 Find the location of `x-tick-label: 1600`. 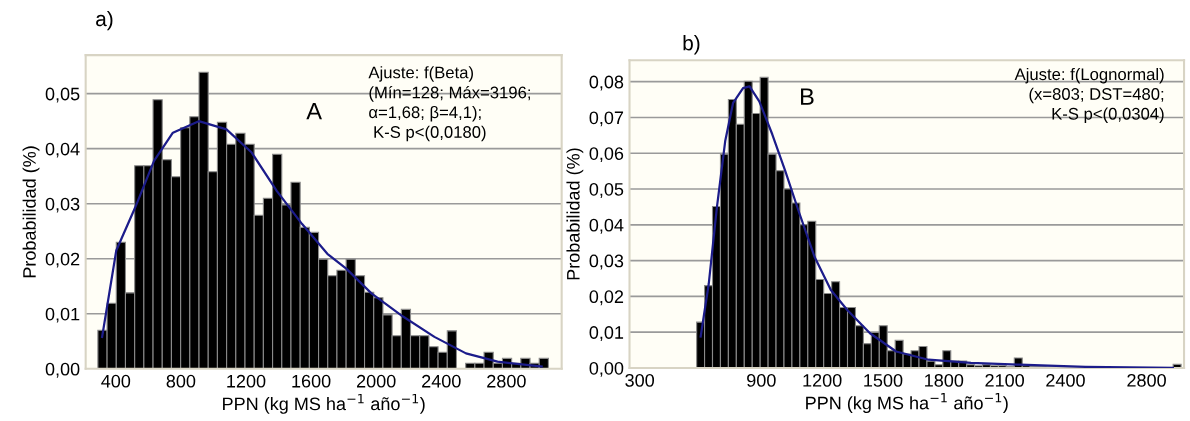

x-tick-label: 1600 is located at coordinates (311, 381).